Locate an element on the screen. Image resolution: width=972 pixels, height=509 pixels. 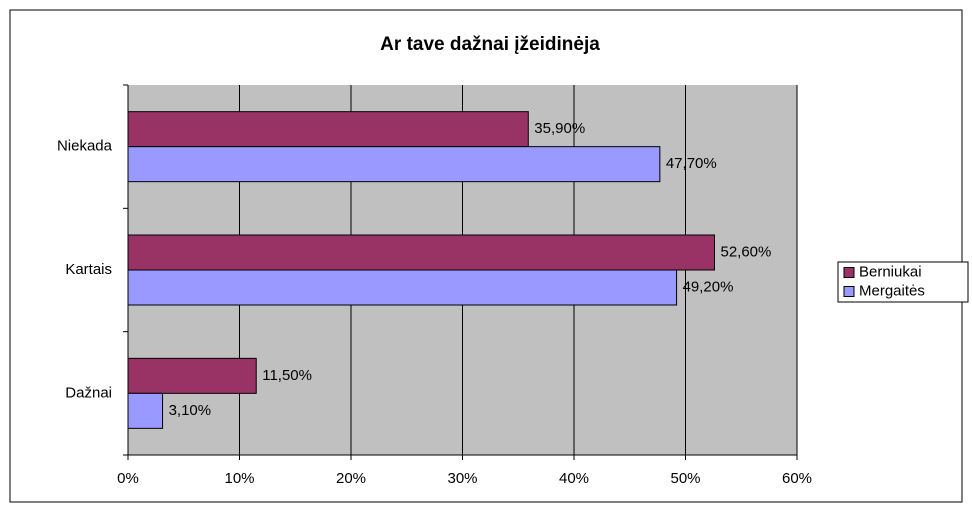
data-label: 3,10% is located at coordinates (190, 410).